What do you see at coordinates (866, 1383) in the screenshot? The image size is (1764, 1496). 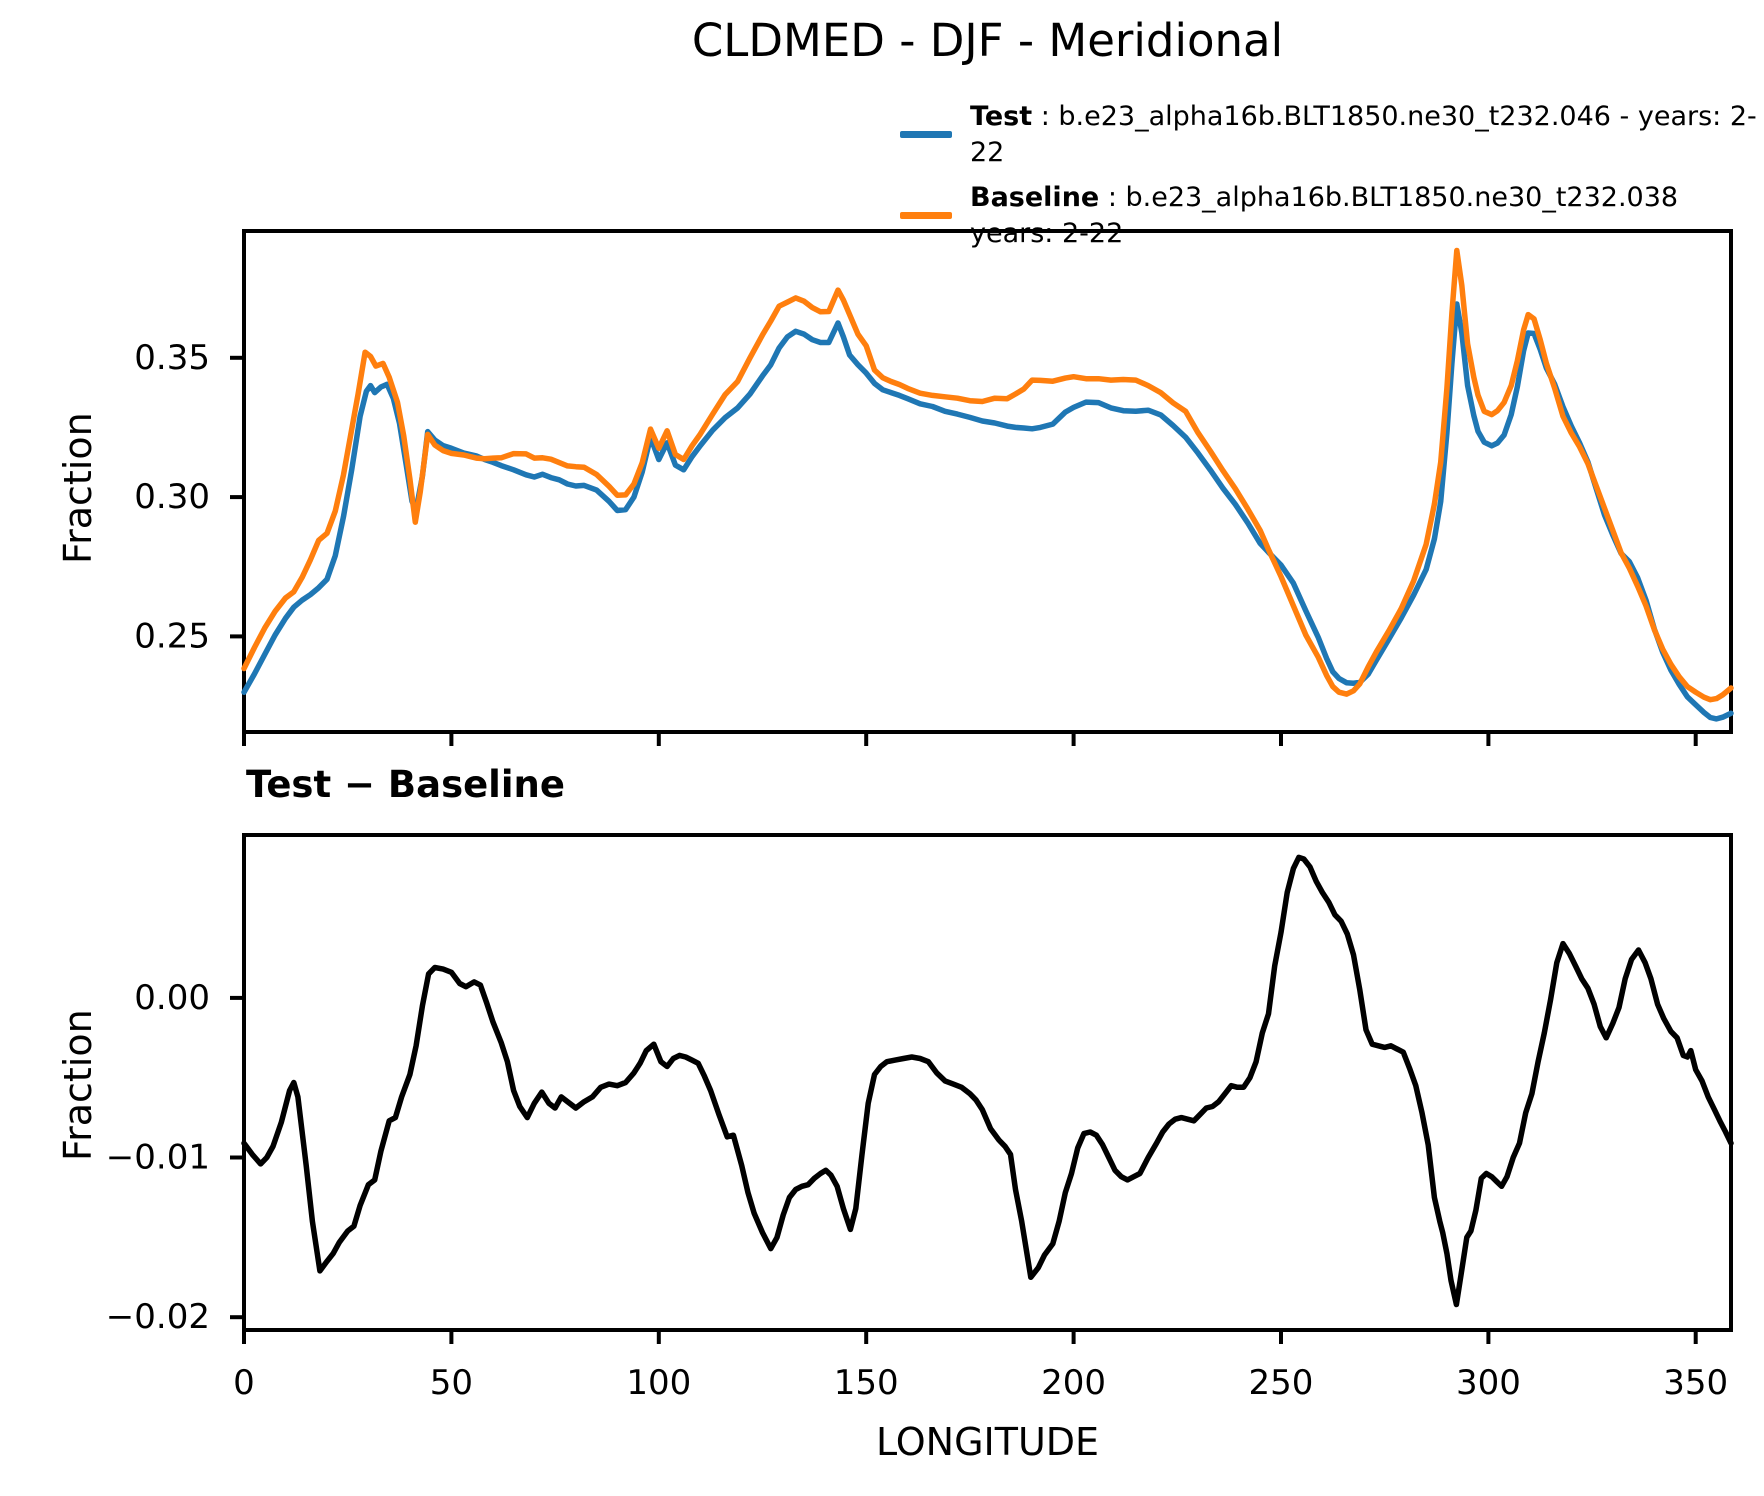 I see `x-tick-label: 150` at bounding box center [866, 1383].